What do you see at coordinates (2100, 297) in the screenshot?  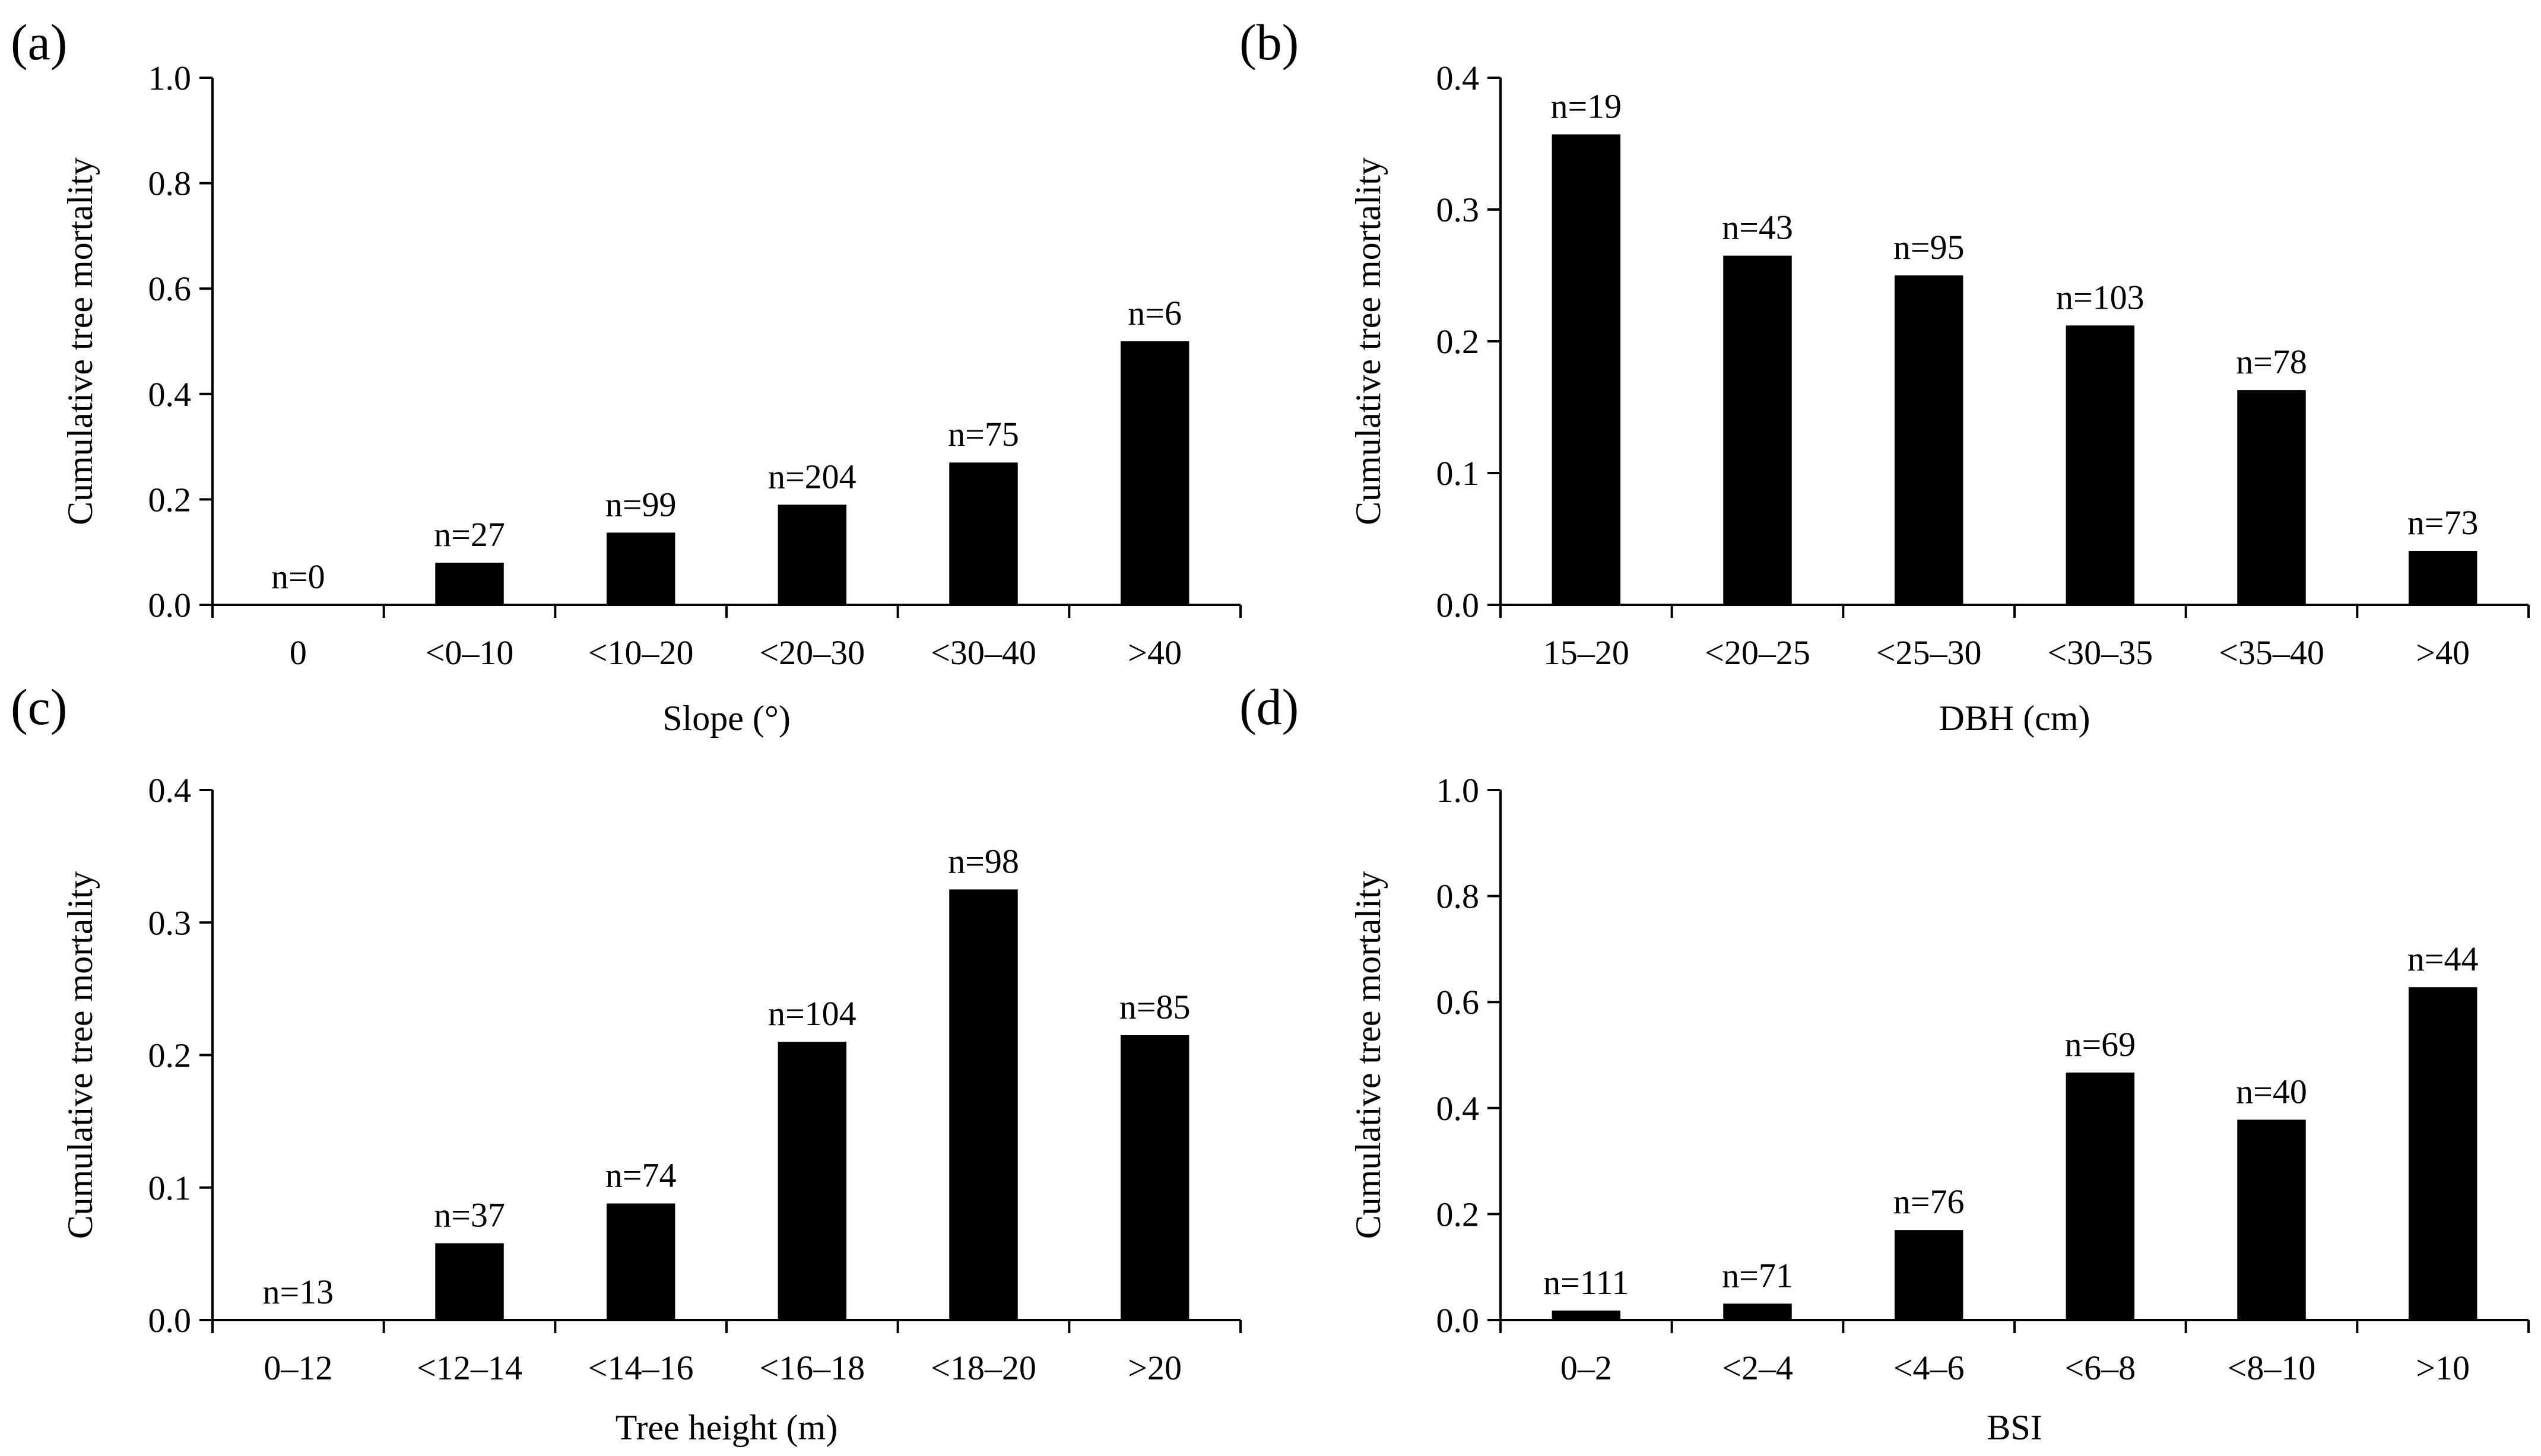 I see `n-label: n=103` at bounding box center [2100, 297].